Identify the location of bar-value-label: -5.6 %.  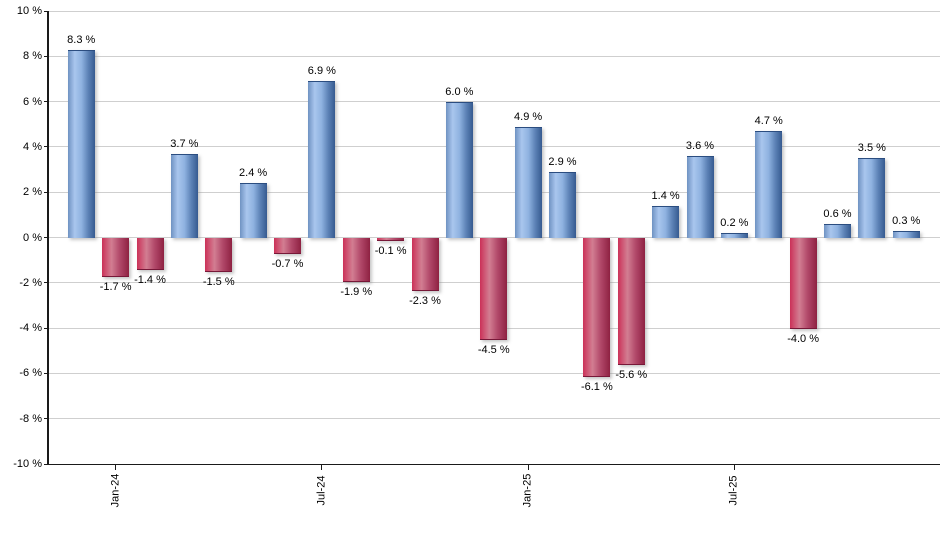
(631, 375).